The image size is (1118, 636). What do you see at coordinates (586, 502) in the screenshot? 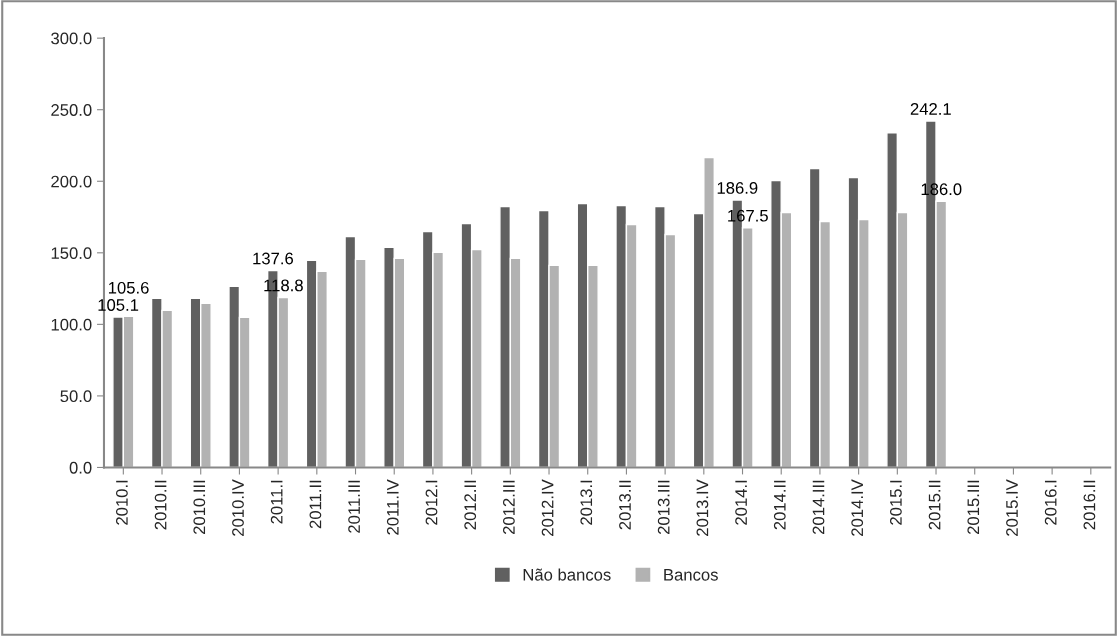
I see `x-tick-label: 2013.I` at bounding box center [586, 502].